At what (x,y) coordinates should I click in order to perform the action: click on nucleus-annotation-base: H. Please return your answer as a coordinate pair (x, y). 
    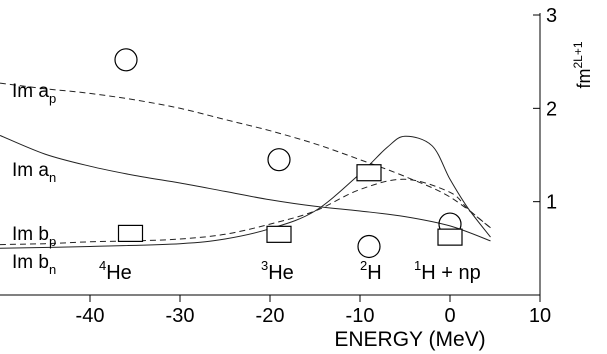
    Looking at the image, I should click on (374, 273).